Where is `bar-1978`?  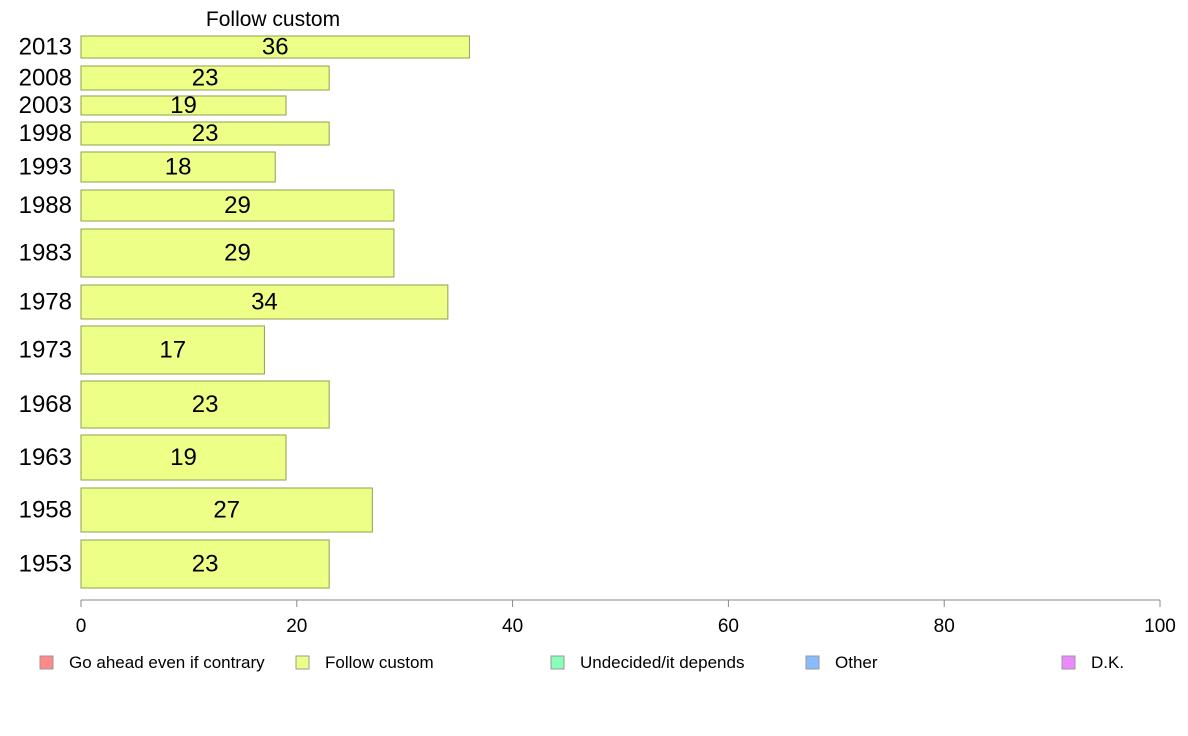 bar-1978 is located at coordinates (264, 302).